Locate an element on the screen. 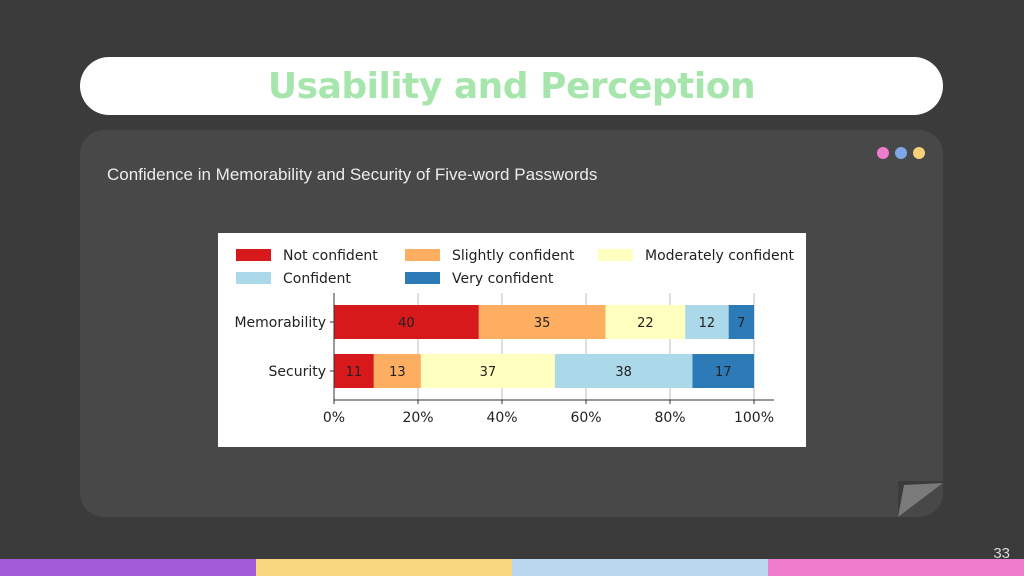 The image size is (1024, 576). legend-label-very-confident: Very confident is located at coordinates (503, 279).